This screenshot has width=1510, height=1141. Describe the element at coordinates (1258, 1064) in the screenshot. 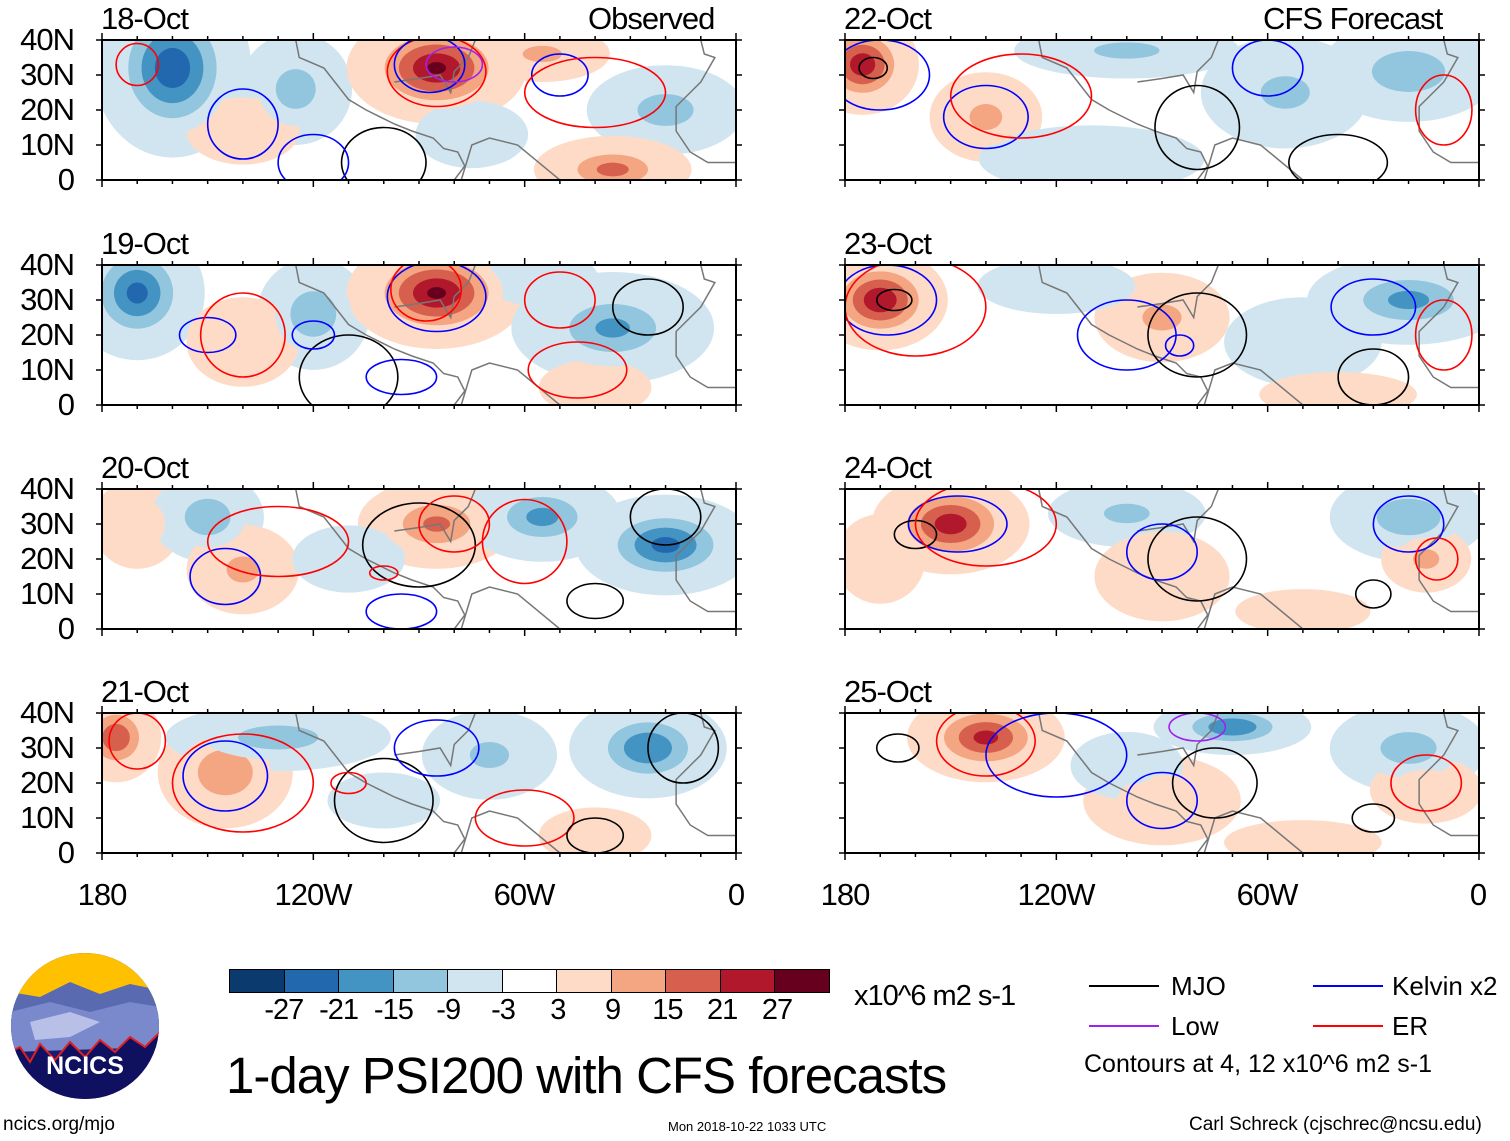

I see `contour-note: Contours at 4, 12 x10^6 m2 s-1` at that location.